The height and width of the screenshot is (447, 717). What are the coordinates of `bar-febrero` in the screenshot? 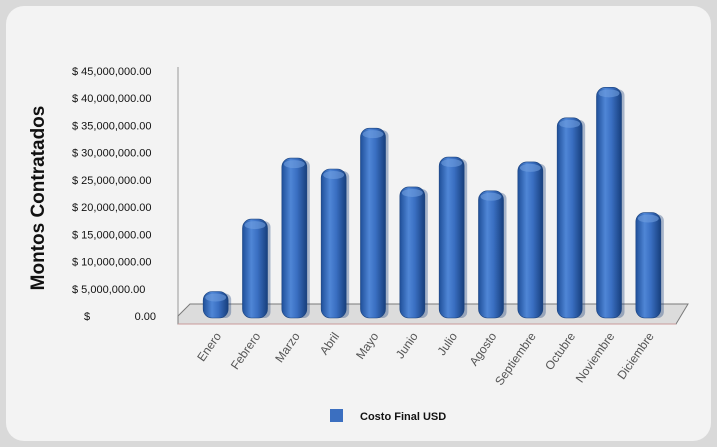 It's located at (256, 268).